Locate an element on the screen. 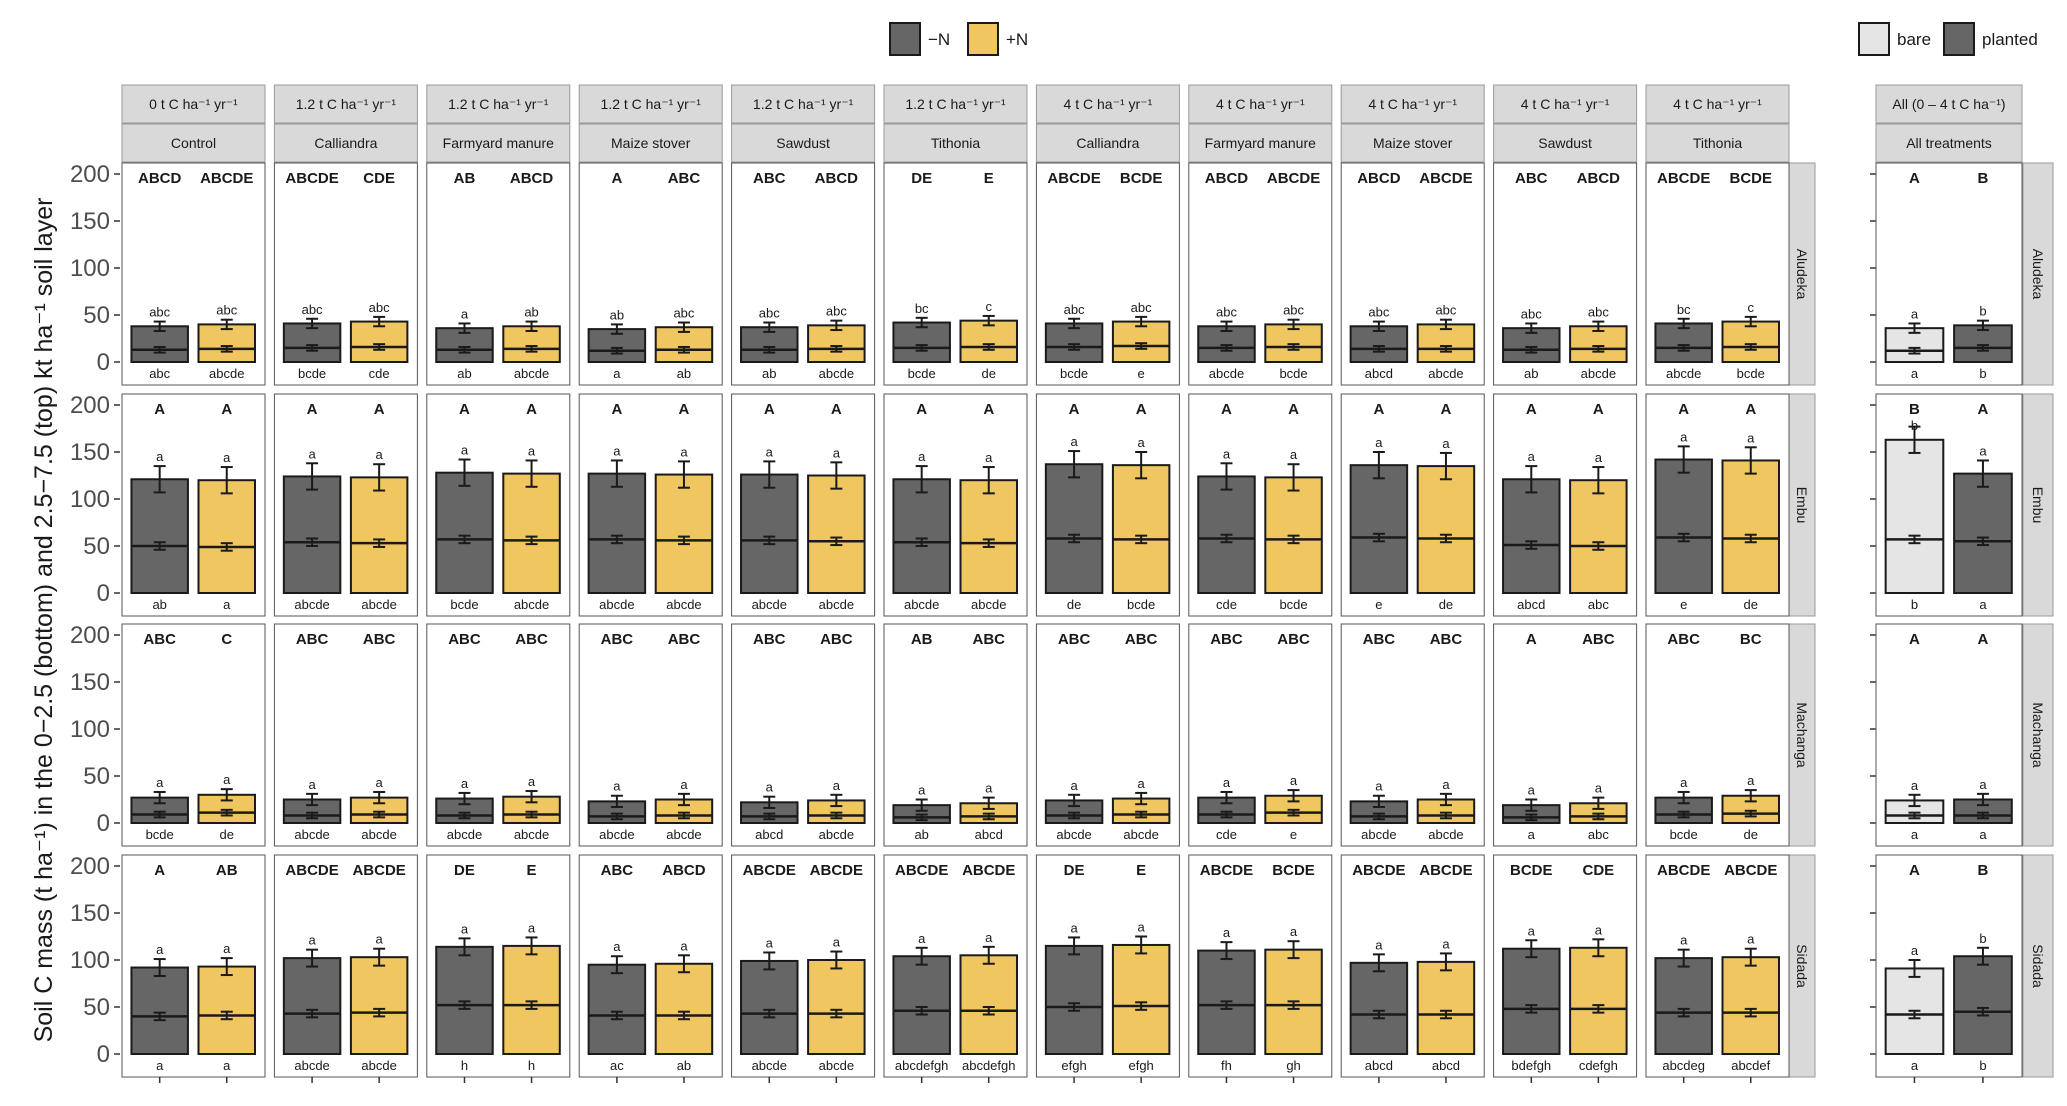 The image size is (2067, 1106). panel: ABC a cde ABC a e is located at coordinates (1260, 735).